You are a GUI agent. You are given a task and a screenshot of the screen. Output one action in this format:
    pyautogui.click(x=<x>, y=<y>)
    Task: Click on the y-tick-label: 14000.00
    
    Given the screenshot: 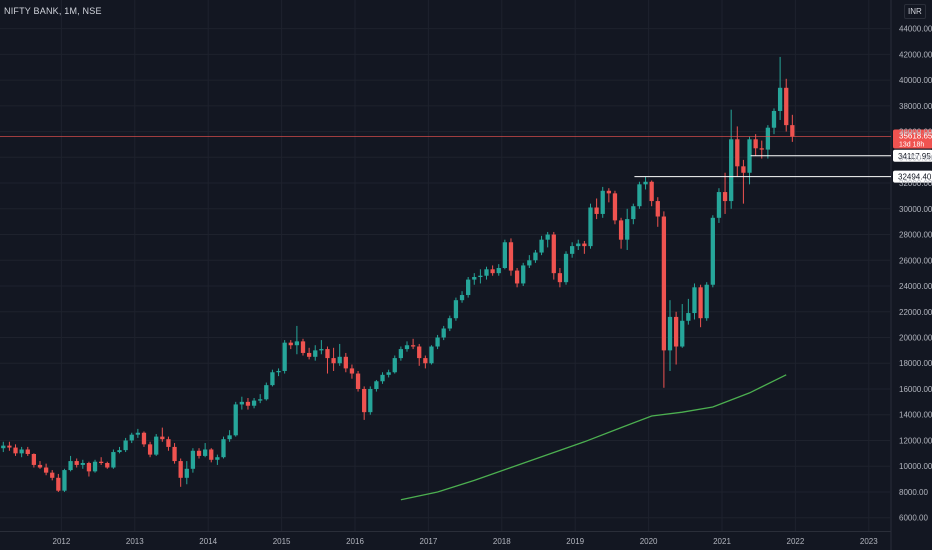 What is the action you would take?
    pyautogui.click(x=915, y=415)
    